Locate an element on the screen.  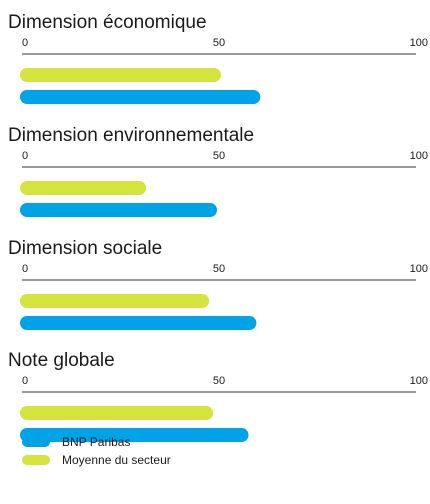
legend-label: Moyenne du secteur is located at coordinates (116, 460).